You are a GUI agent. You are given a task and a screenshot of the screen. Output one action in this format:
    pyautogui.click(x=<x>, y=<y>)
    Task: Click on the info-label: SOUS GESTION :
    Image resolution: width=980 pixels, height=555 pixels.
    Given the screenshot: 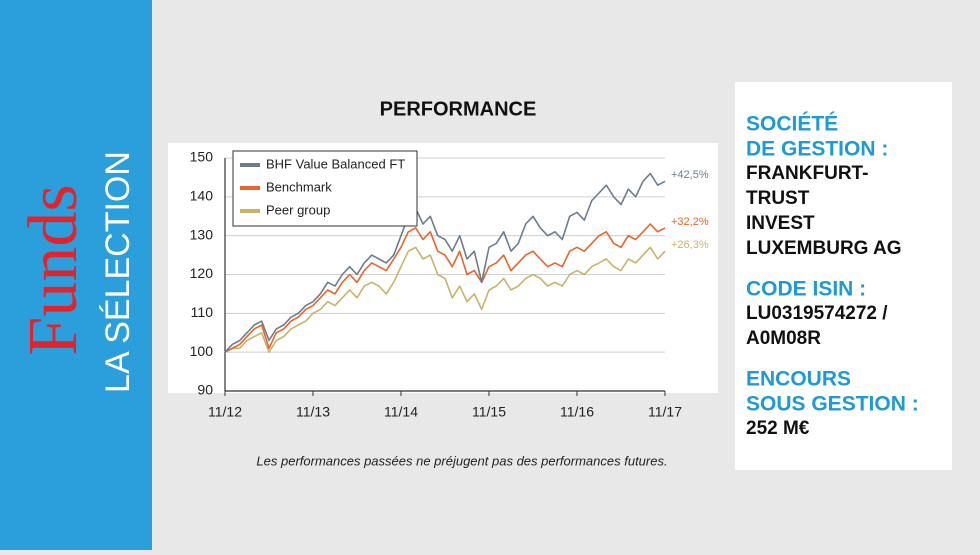 What is the action you would take?
    pyautogui.click(x=832, y=404)
    